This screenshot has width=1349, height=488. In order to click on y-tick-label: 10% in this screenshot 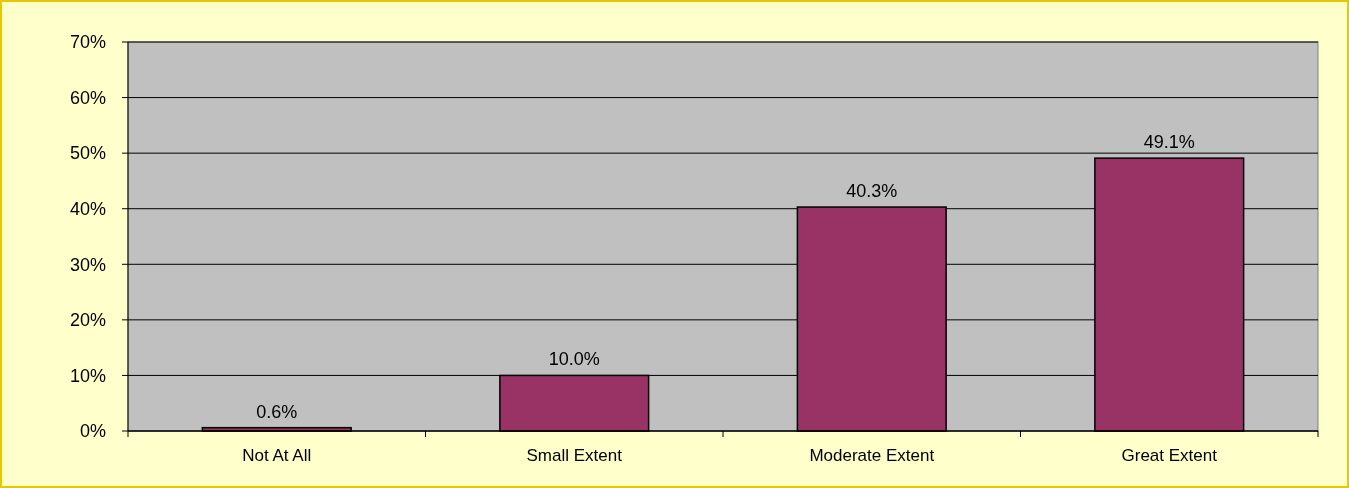, I will do `click(87, 375)`.